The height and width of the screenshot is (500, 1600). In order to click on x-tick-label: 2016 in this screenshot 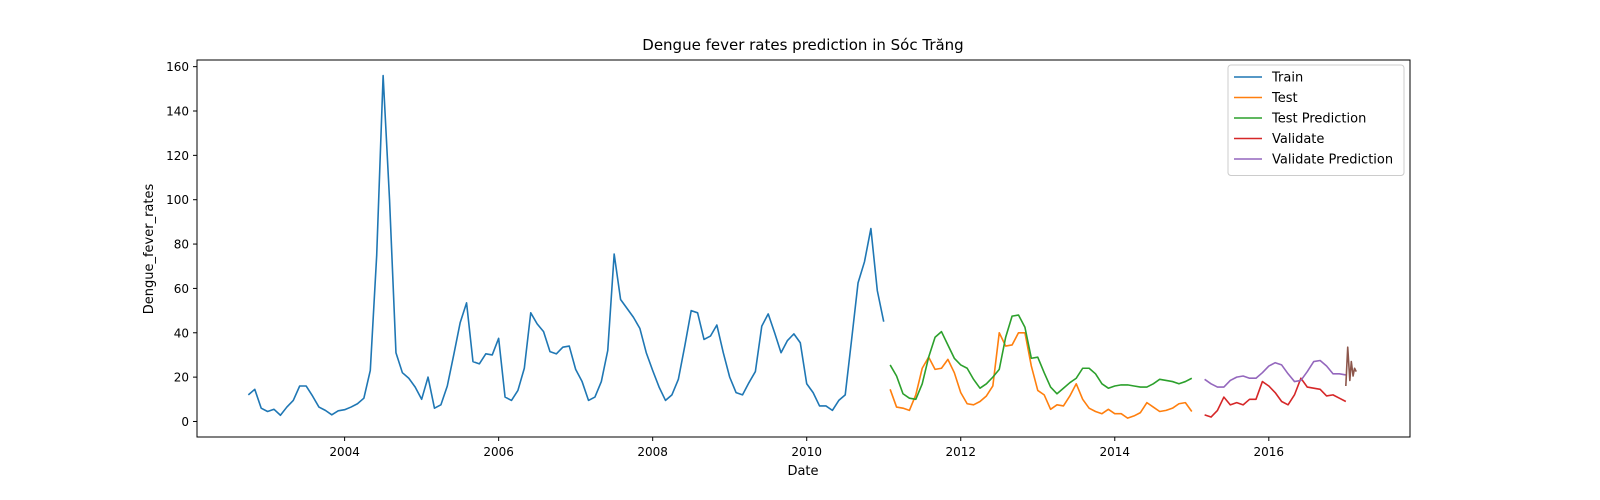, I will do `click(1269, 452)`.